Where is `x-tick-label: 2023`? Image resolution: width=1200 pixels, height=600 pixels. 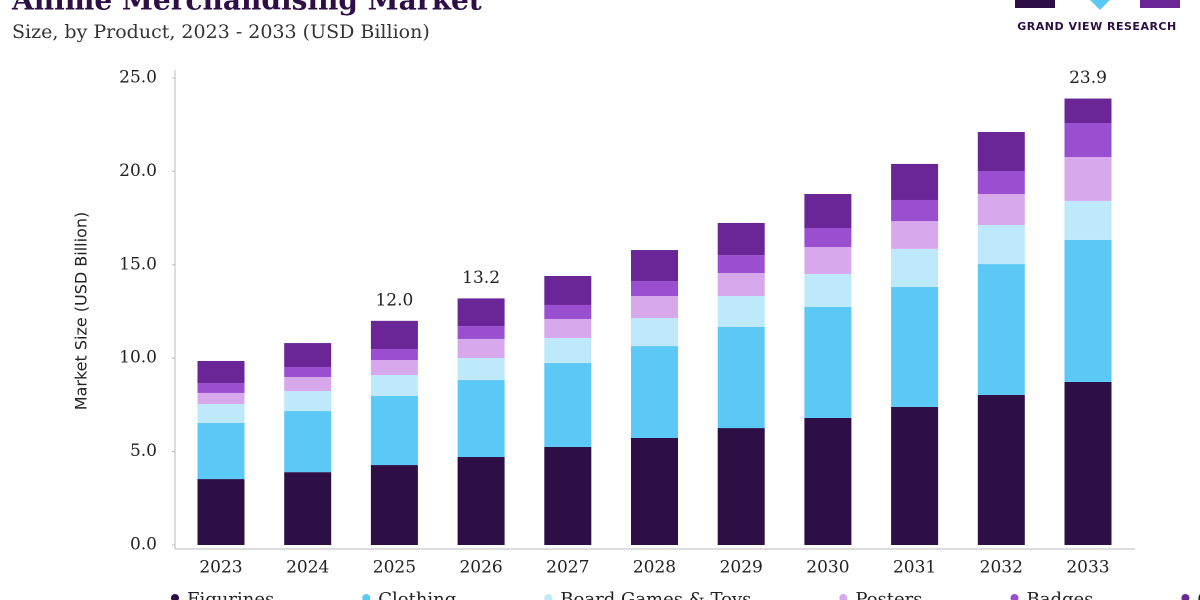
x-tick-label: 2023 is located at coordinates (220, 568).